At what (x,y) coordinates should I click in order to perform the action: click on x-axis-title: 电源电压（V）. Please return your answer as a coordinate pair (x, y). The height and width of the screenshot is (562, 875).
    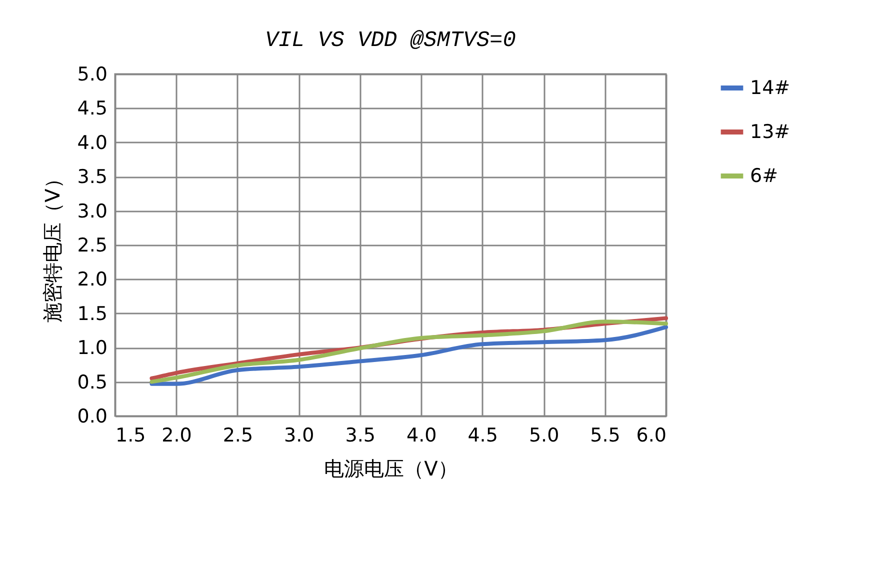
    Looking at the image, I should click on (391, 468).